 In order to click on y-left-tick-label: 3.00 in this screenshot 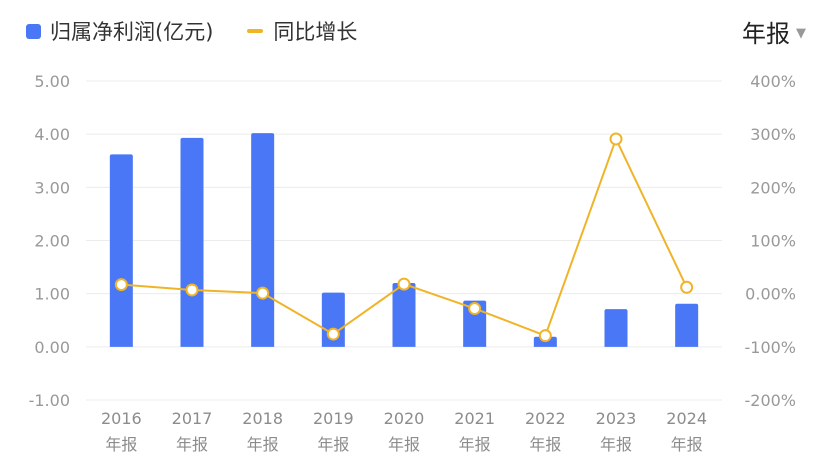, I will do `click(52, 187)`.